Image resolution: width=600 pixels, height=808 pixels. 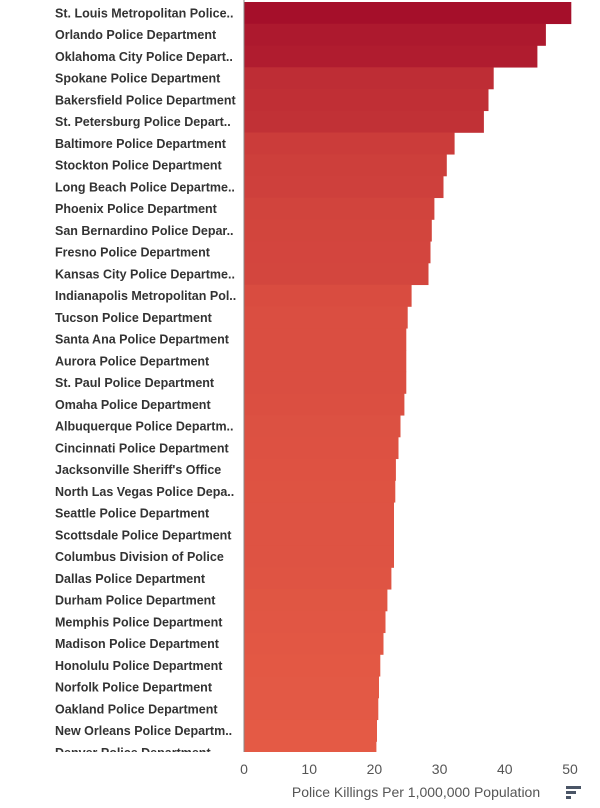 What do you see at coordinates (145, 296) in the screenshot?
I see `category-label: Indianapolis Metropolitan Pol..` at bounding box center [145, 296].